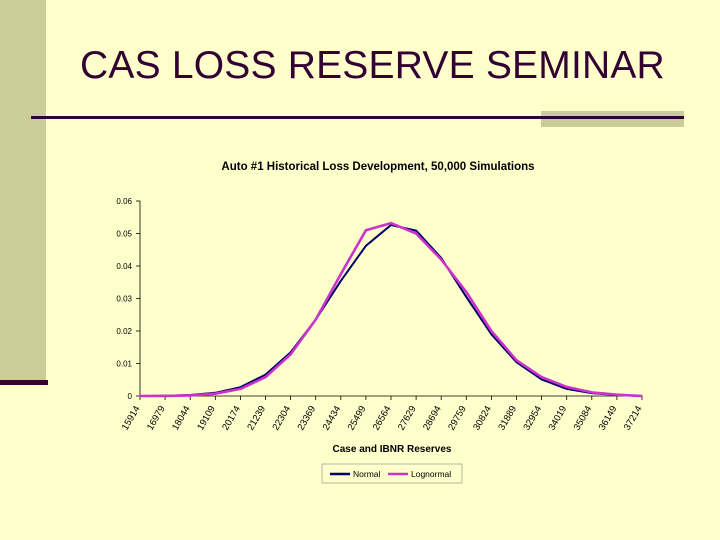 Image resolution: width=720 pixels, height=540 pixels. I want to click on y-tick-label: 0.04, so click(124, 266).